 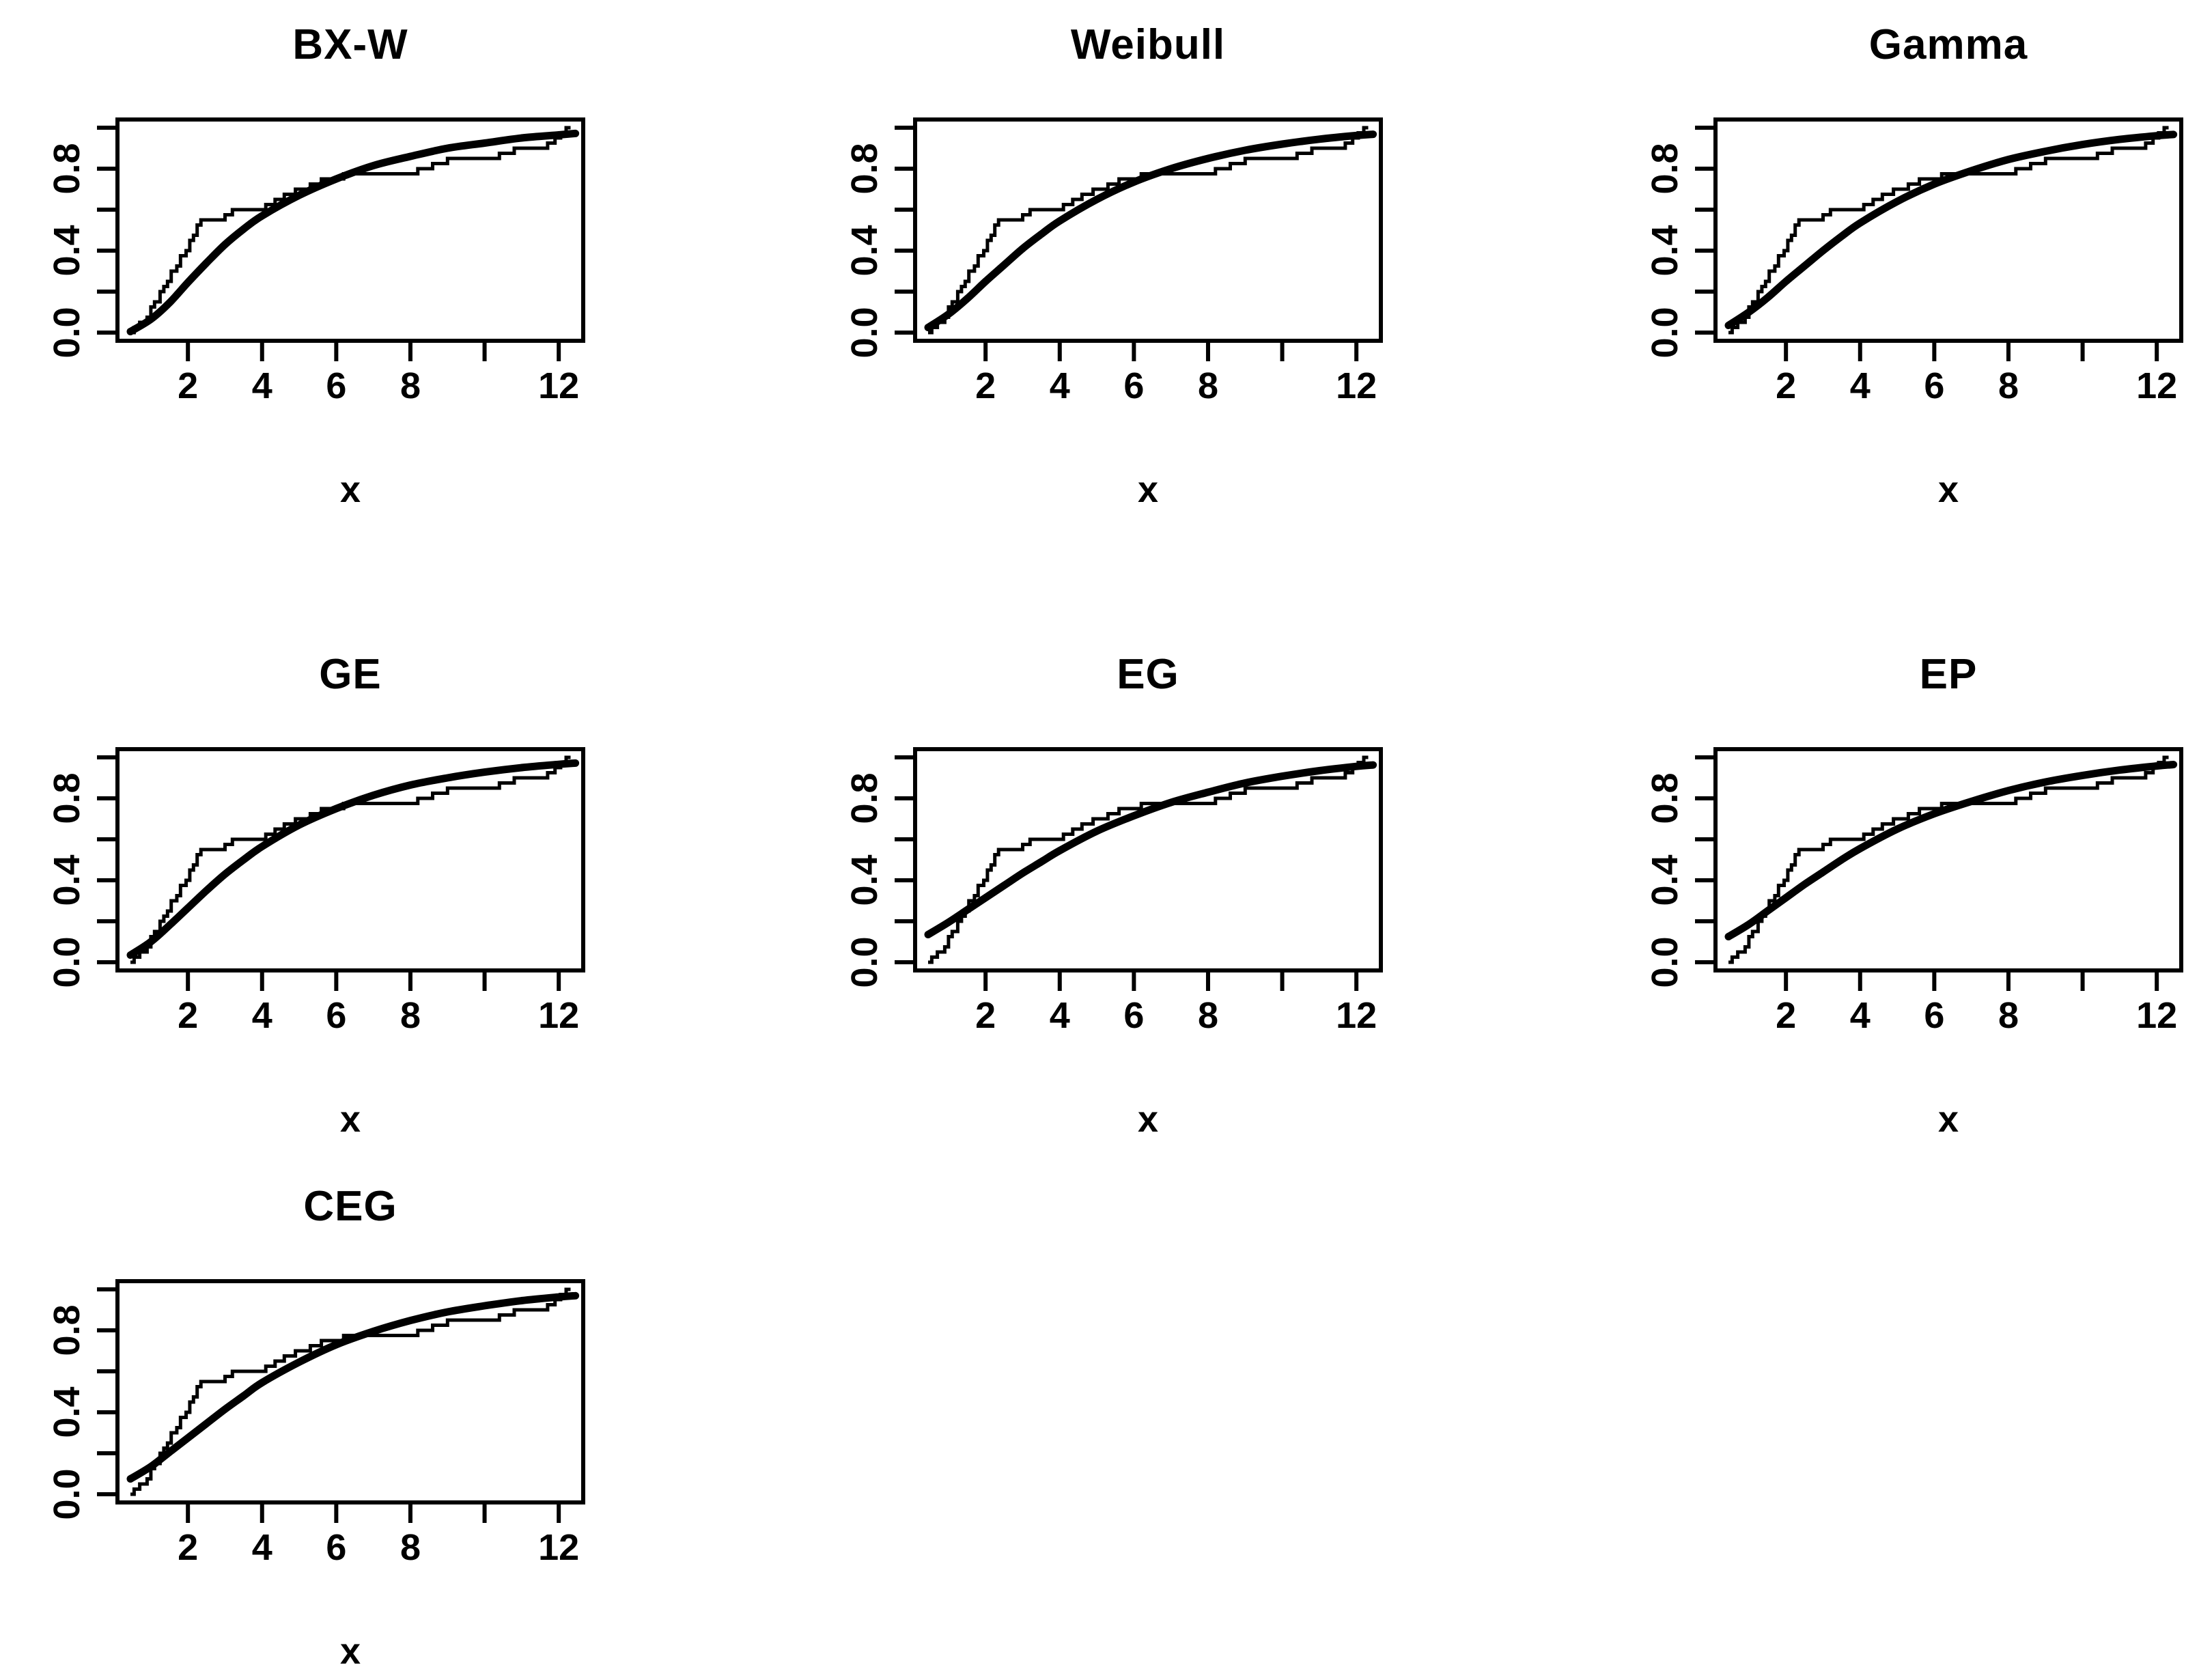 I want to click on panel-title: EG, so click(x=1148, y=674).